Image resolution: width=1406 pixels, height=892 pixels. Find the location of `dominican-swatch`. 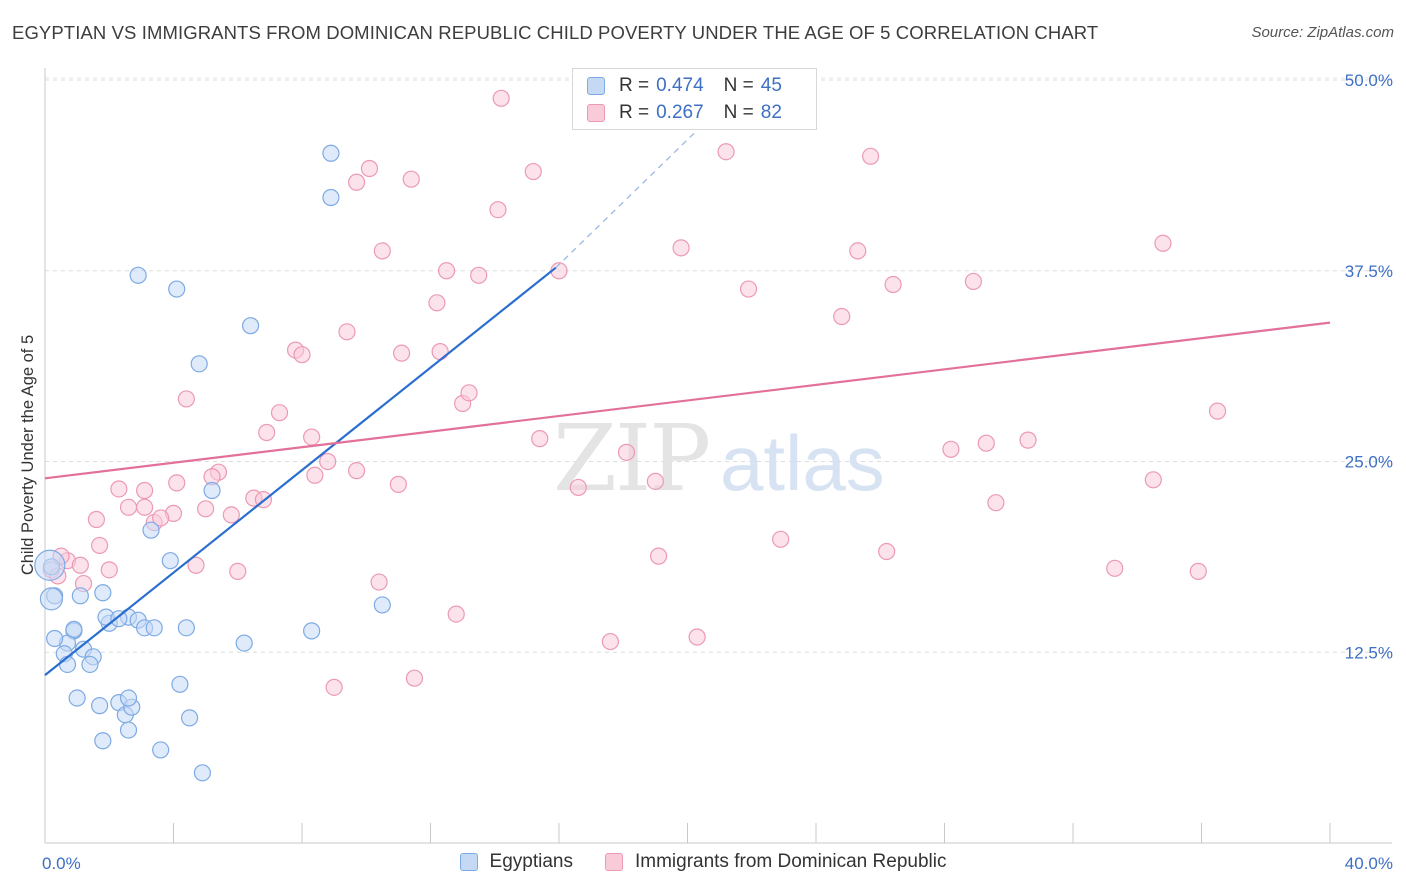

dominican-swatch is located at coordinates (596, 113).